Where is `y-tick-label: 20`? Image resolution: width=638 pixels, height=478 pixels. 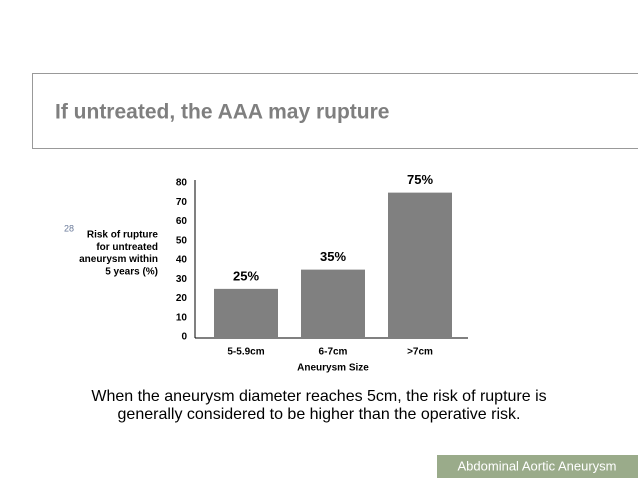 y-tick-label: 20 is located at coordinates (182, 298).